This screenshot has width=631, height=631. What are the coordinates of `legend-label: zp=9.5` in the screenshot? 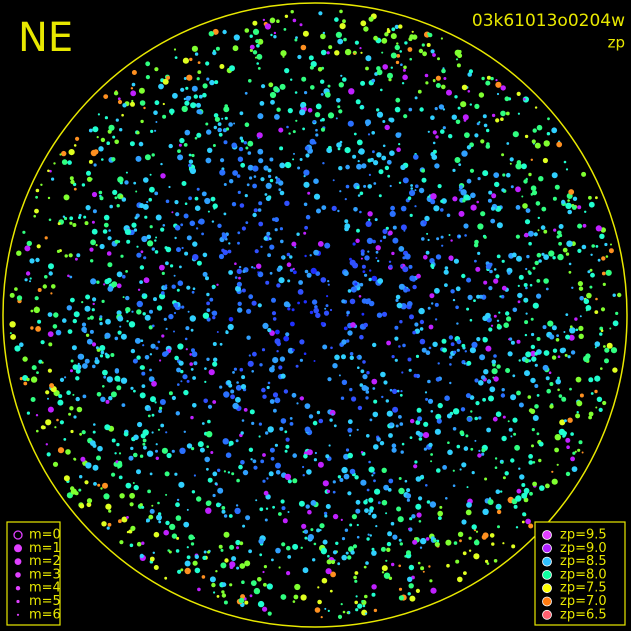 It's located at (583, 535).